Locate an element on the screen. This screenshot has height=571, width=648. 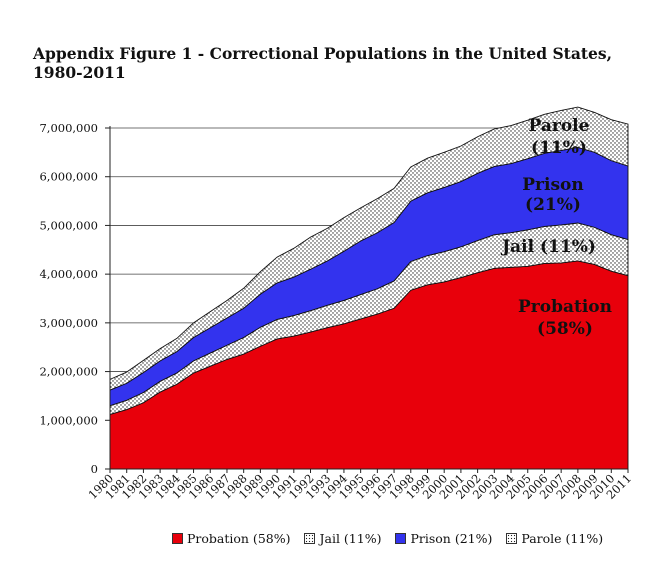
legend-item-probation: Probation (58%) is located at coordinates (231, 538).